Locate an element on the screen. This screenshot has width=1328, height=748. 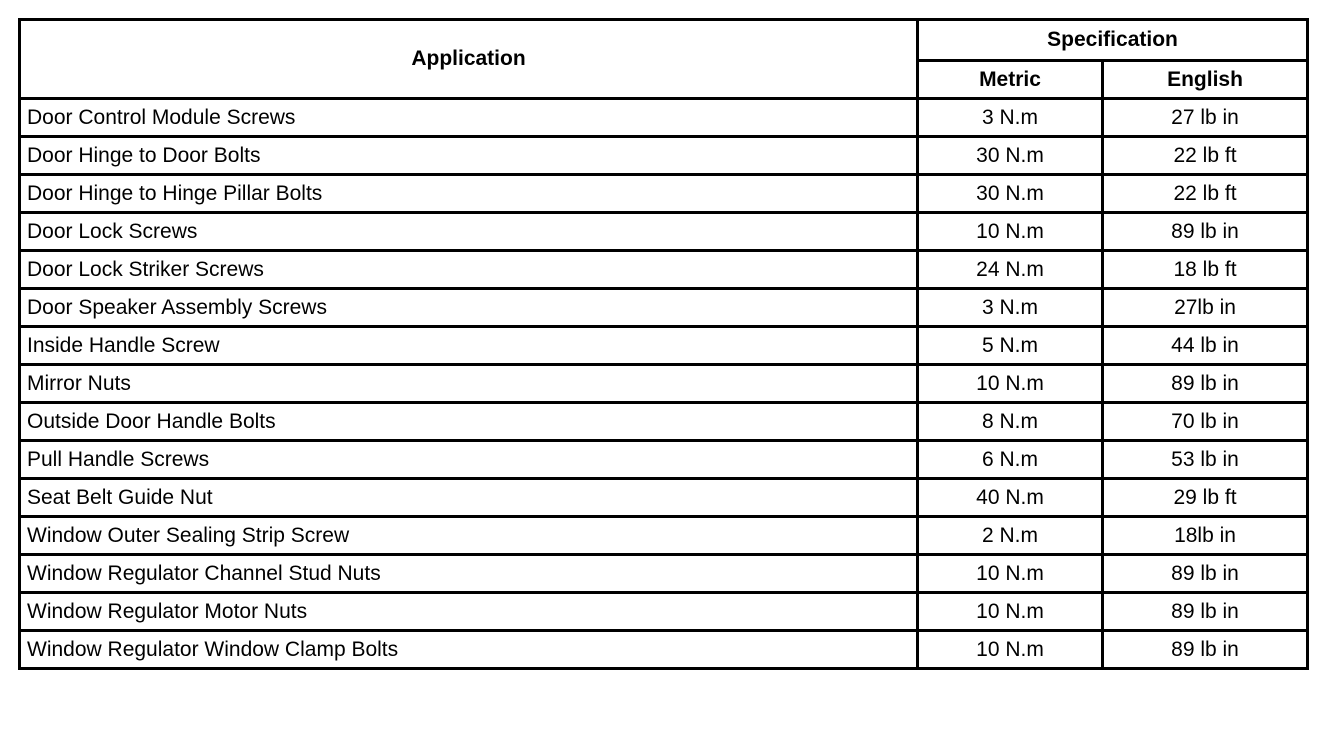
table-row: Pull Handle Screws 6 N.m 53 lb in is located at coordinates (664, 459).